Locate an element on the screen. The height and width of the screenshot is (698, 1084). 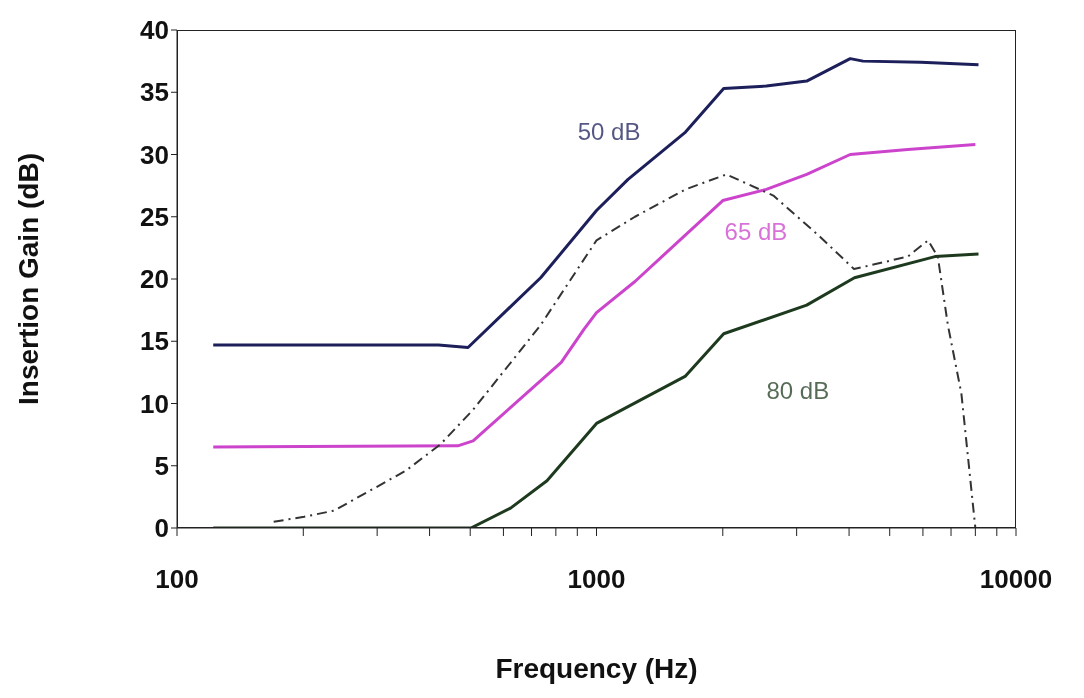
annotation: 50 dB is located at coordinates (609, 132).